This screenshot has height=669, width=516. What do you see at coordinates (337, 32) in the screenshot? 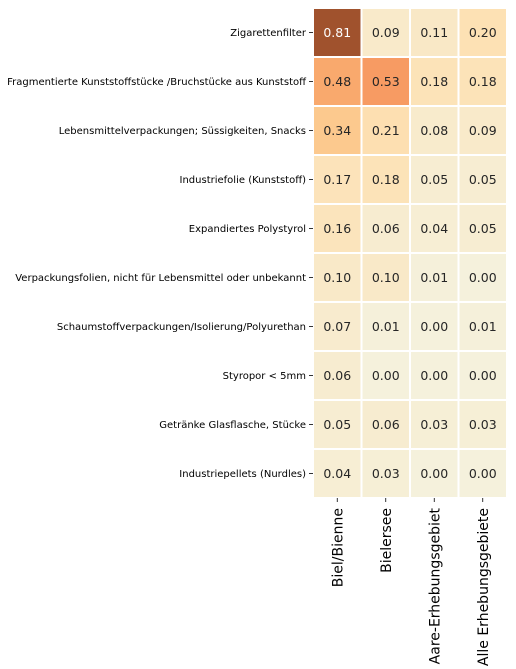
I see `cell-value-label: 0.81` at bounding box center [337, 32].